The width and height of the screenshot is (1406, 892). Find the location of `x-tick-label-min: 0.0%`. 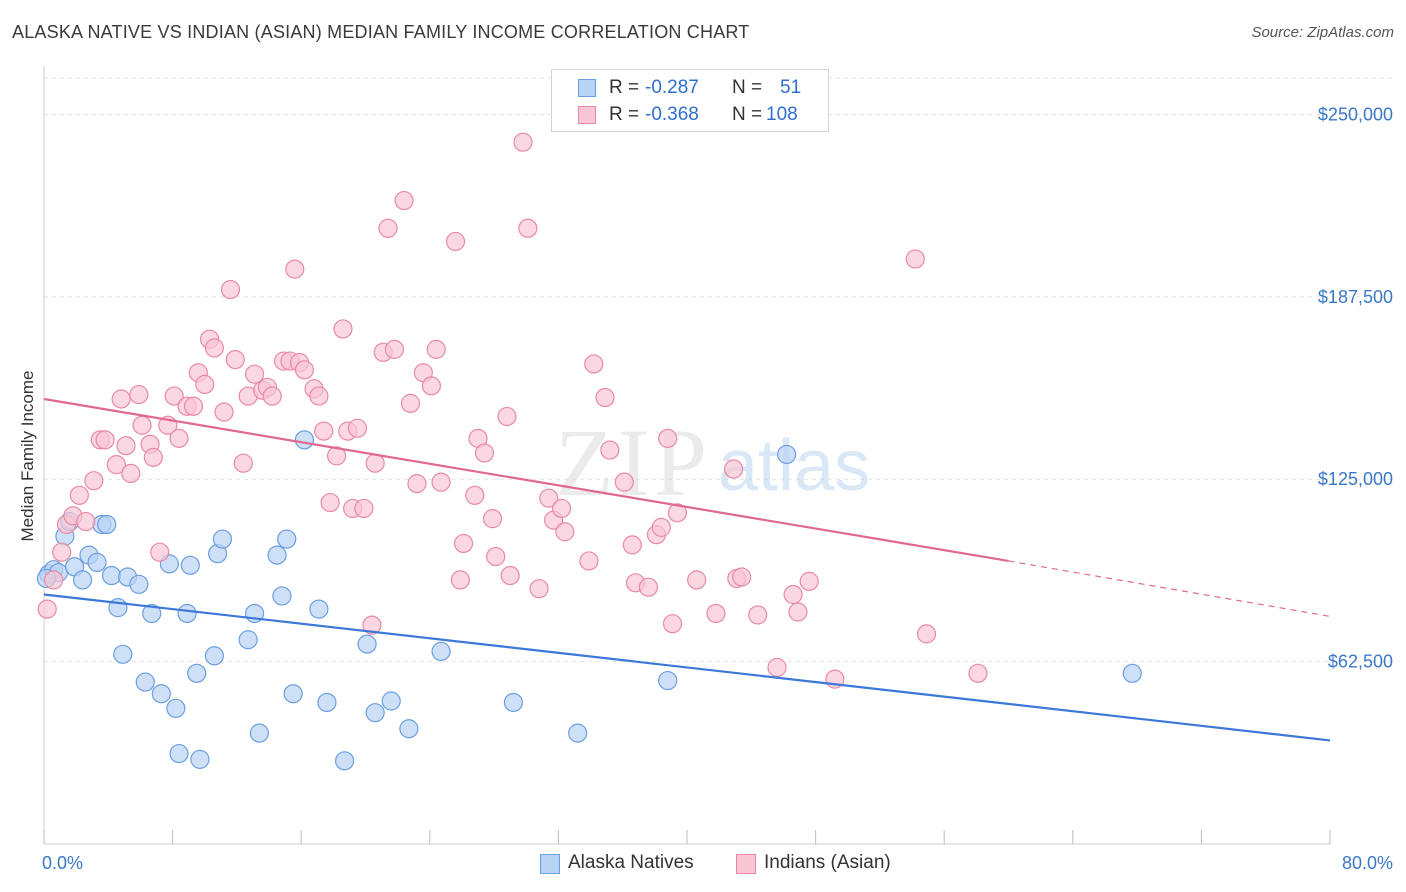

x-tick-label-min: 0.0% is located at coordinates (62, 863).